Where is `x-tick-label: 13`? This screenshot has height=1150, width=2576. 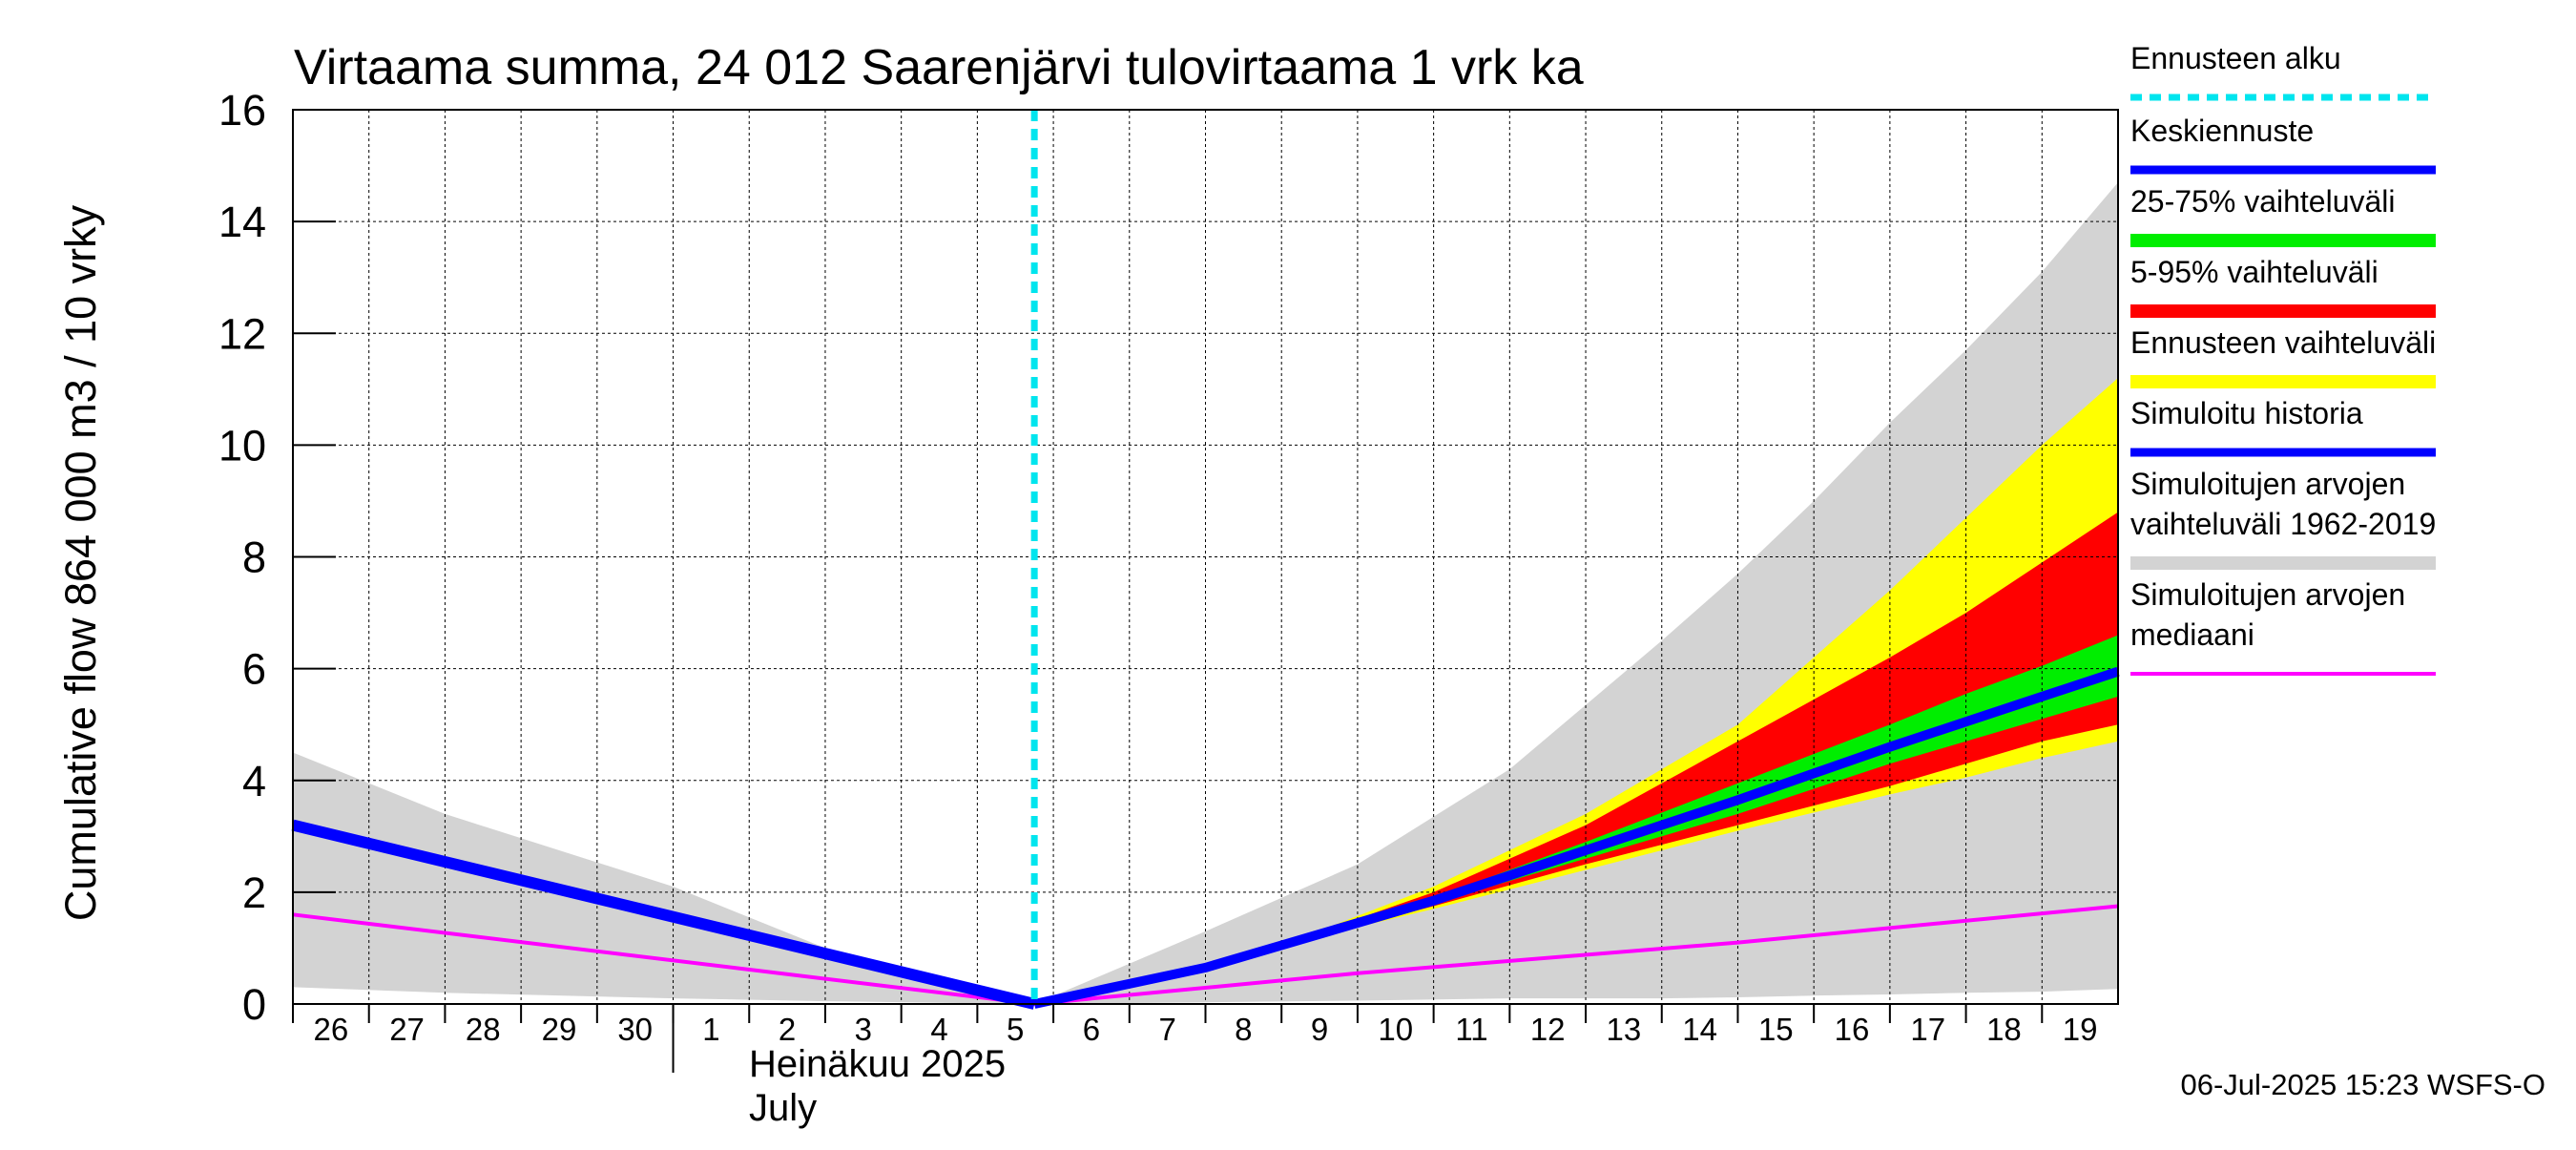 x-tick-label: 13 is located at coordinates (1624, 1029).